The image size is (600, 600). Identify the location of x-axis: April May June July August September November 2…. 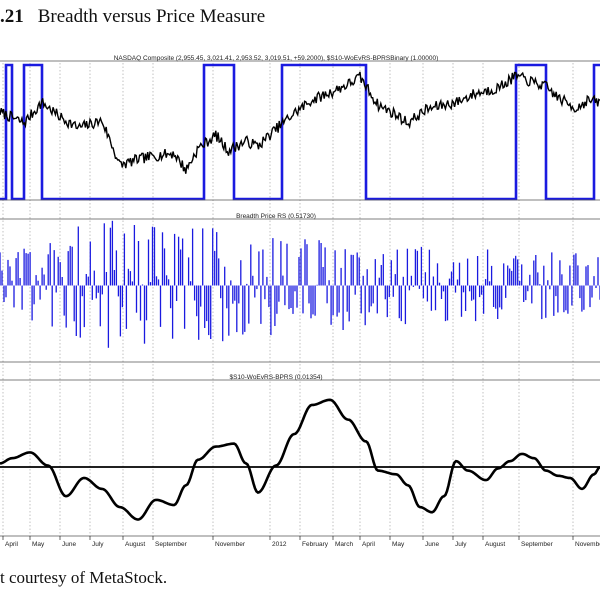
(301, 542).